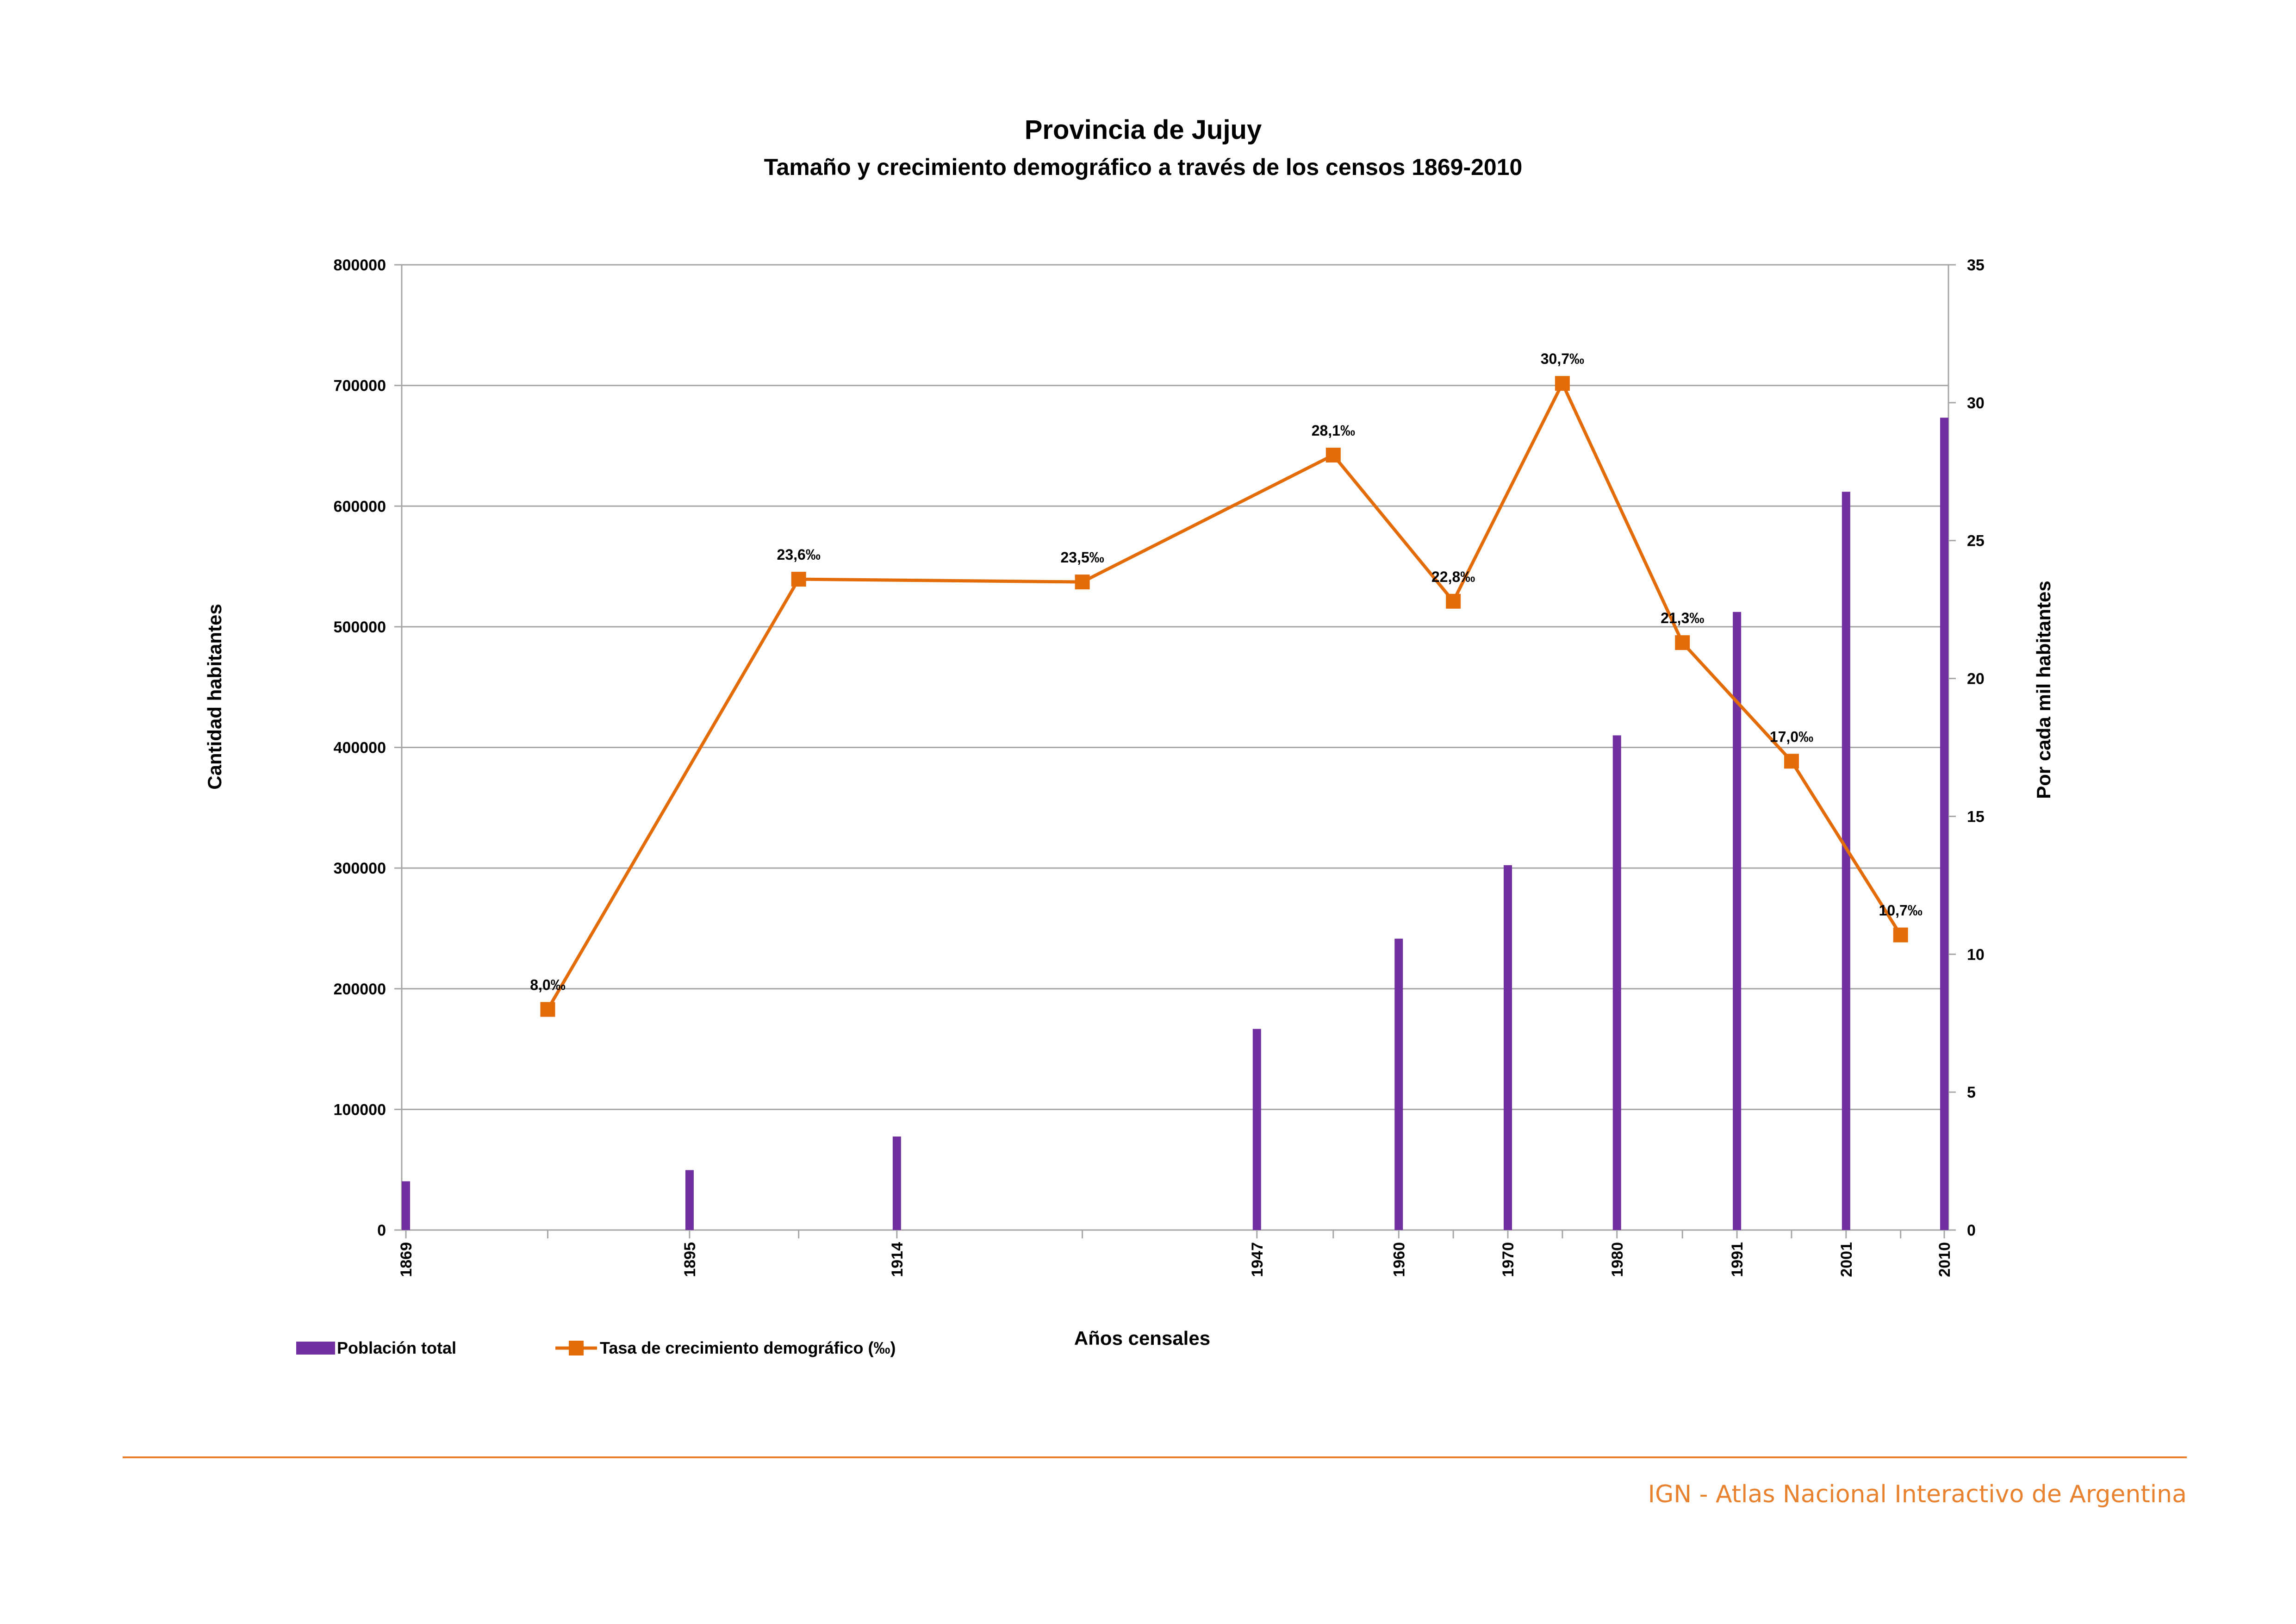 This screenshot has height=1624, width=2296. I want to click on y2-tick-label: 35, so click(1976, 265).